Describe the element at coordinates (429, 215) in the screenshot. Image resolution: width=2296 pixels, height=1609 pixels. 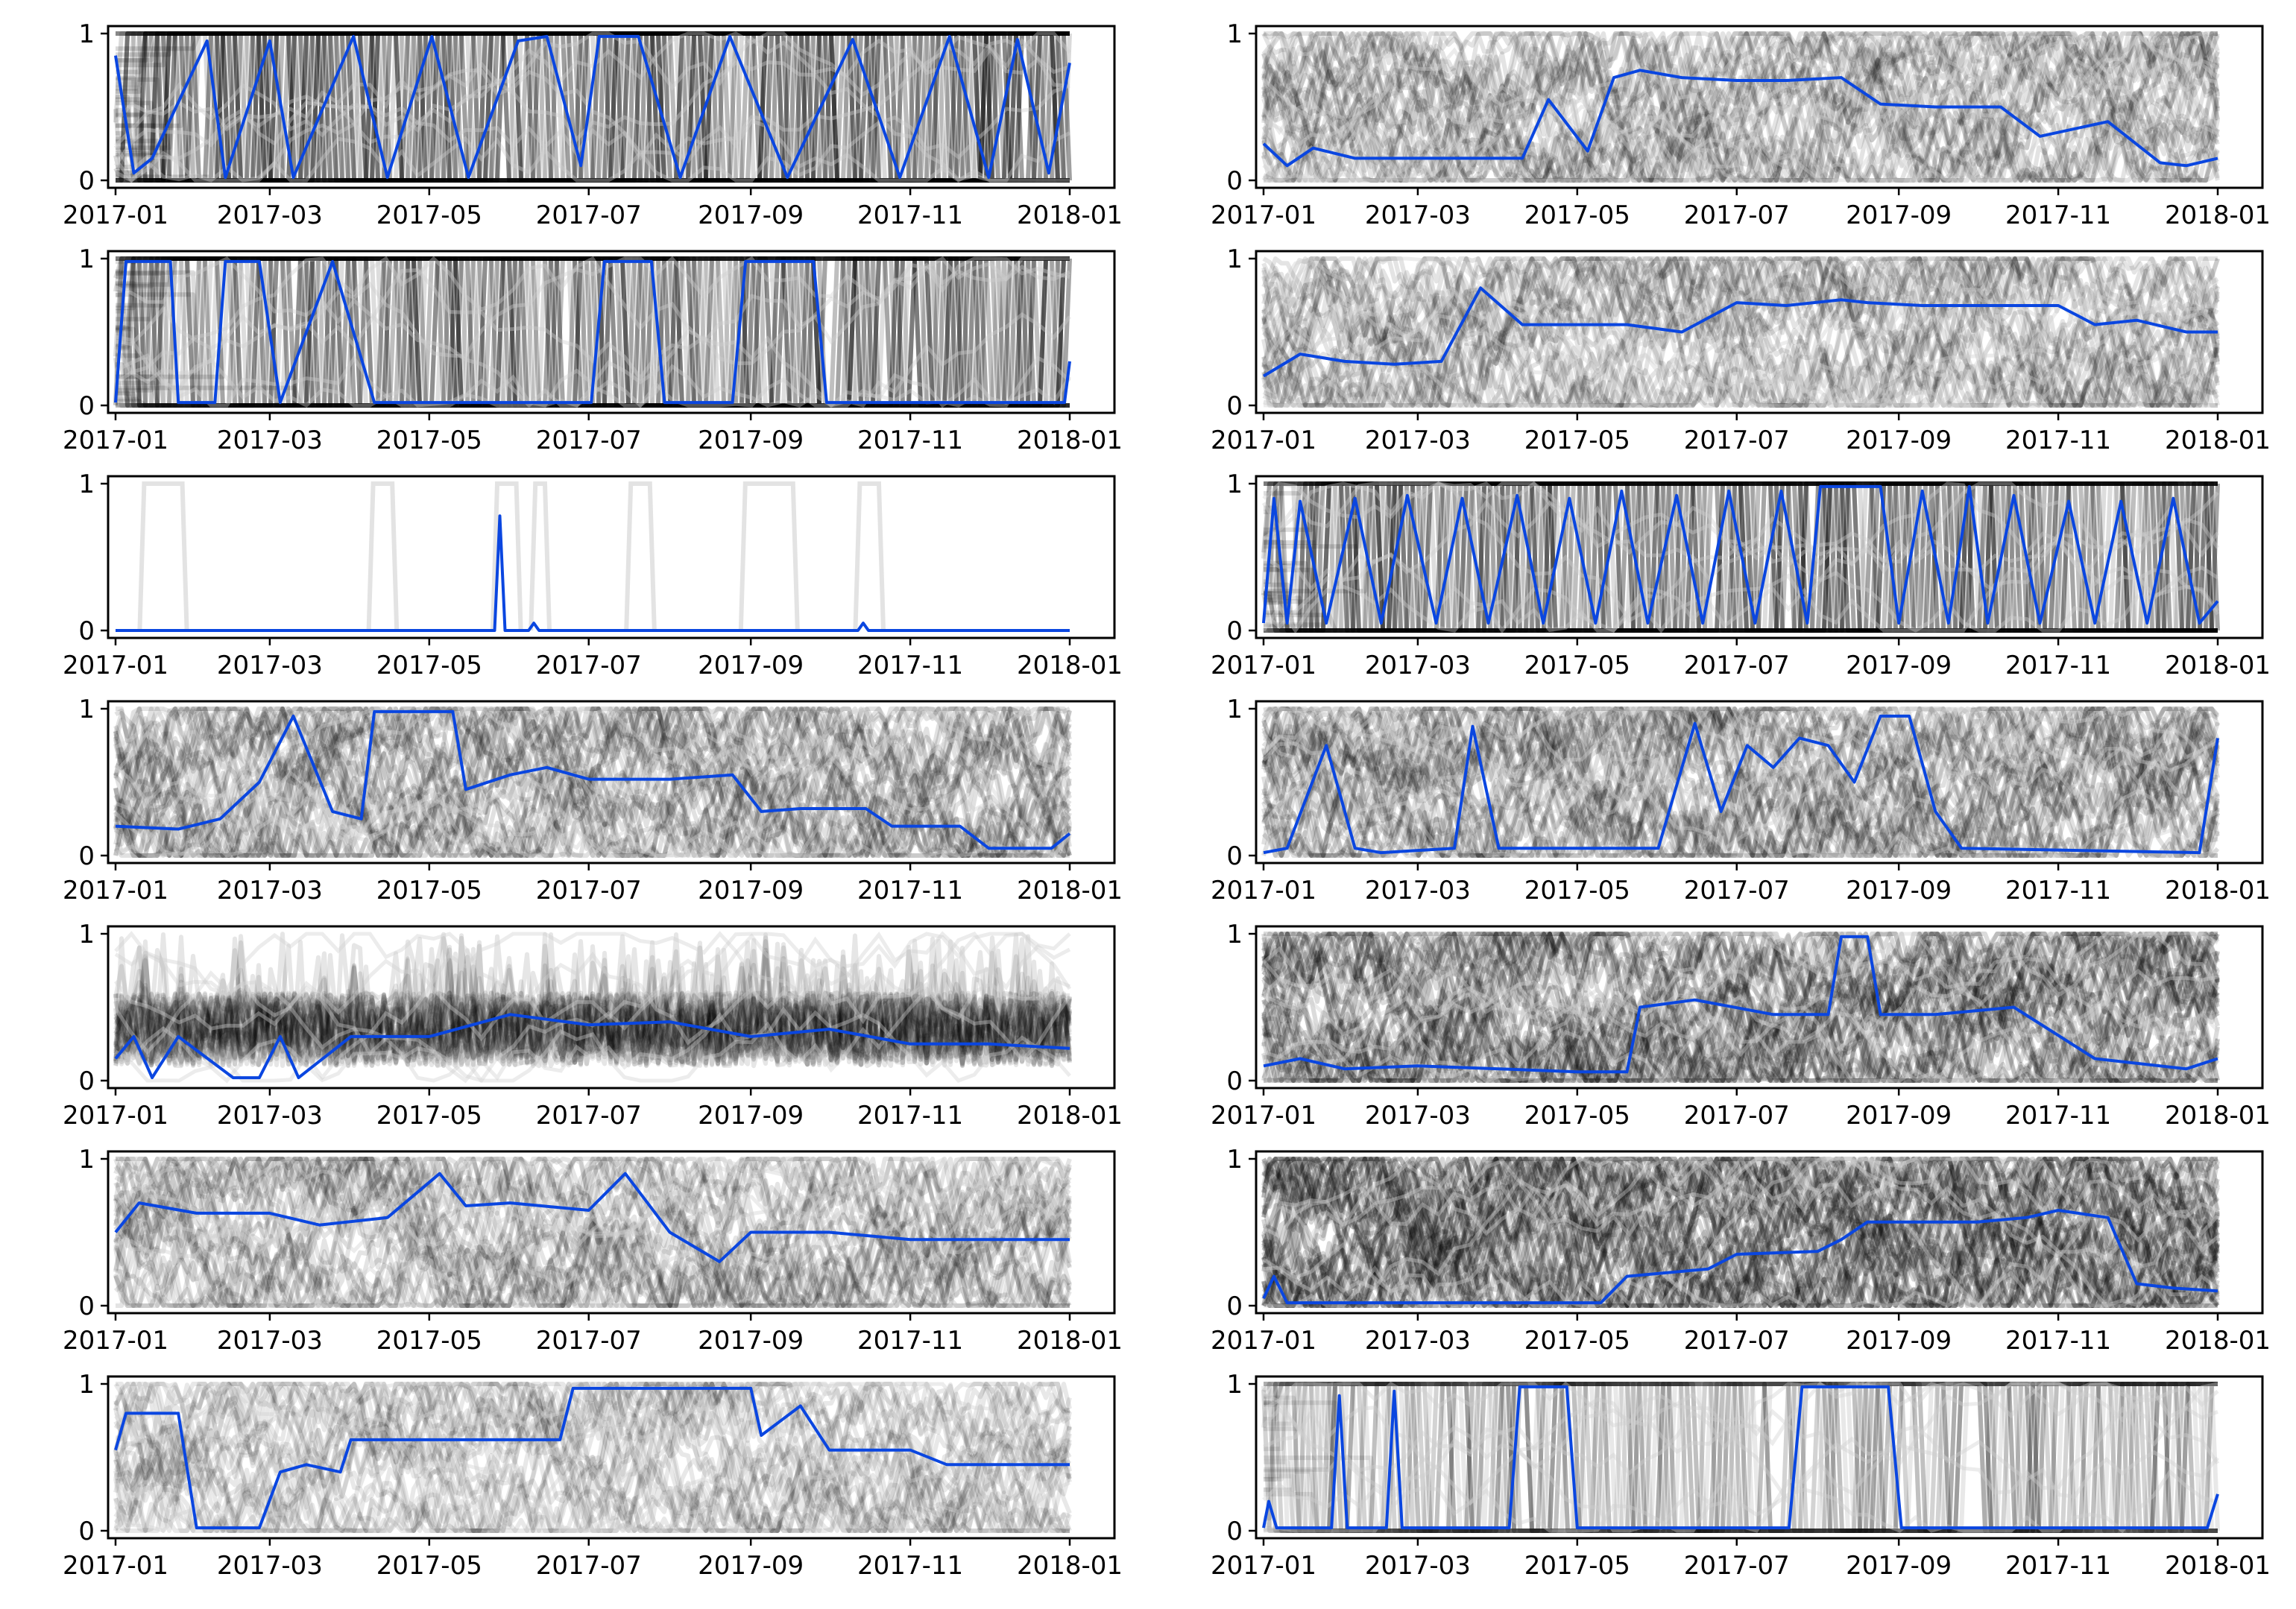
I see `x-tick-label: 2017-05` at that location.